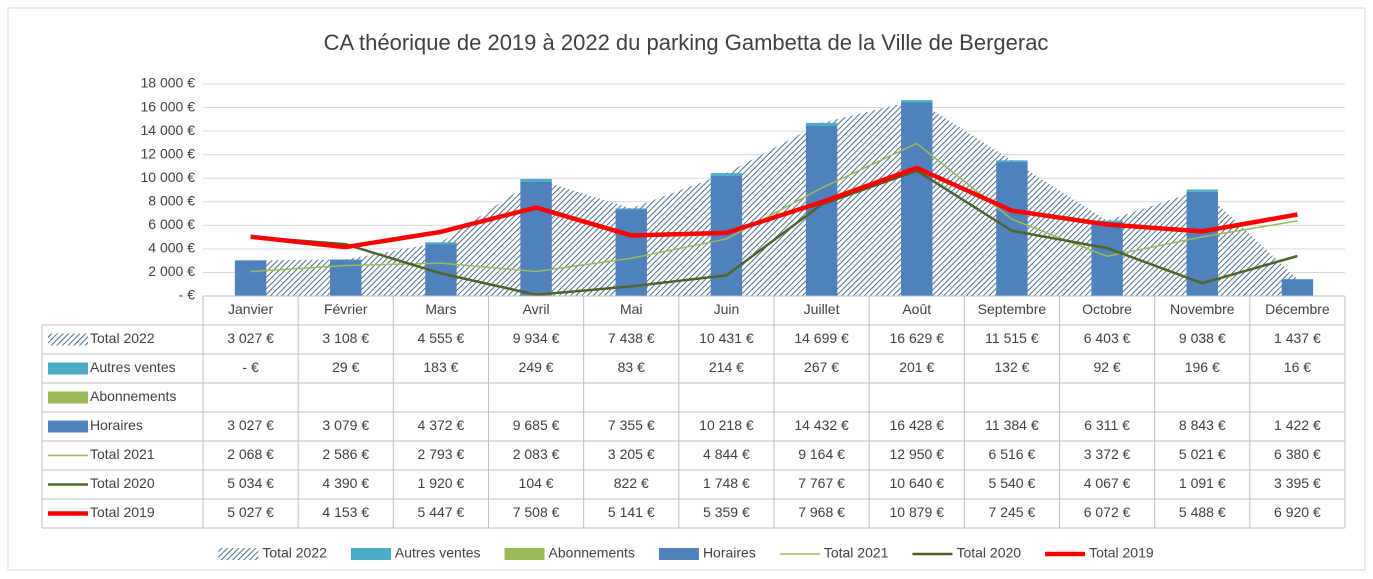 The image size is (1373, 579). I want to click on legend-label: Autres ventes, so click(438, 553).